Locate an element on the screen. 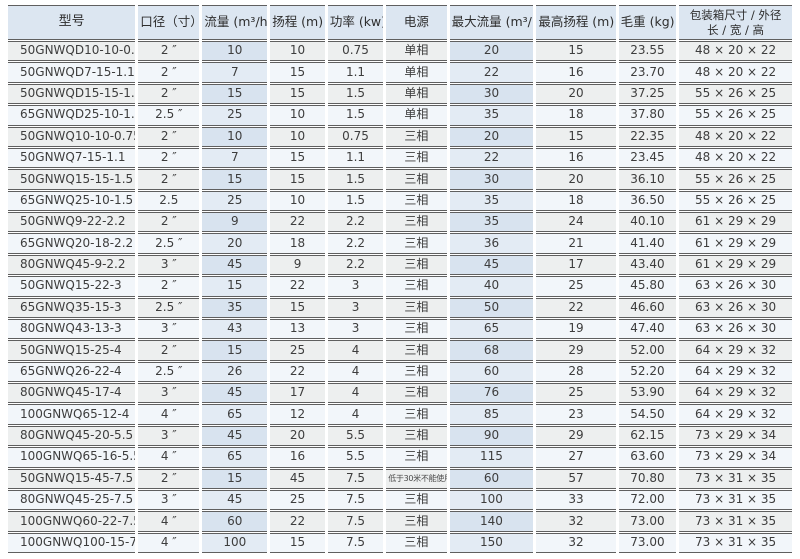 This screenshot has width=800, height=559. cell-weight: 37.25 is located at coordinates (647, 94).